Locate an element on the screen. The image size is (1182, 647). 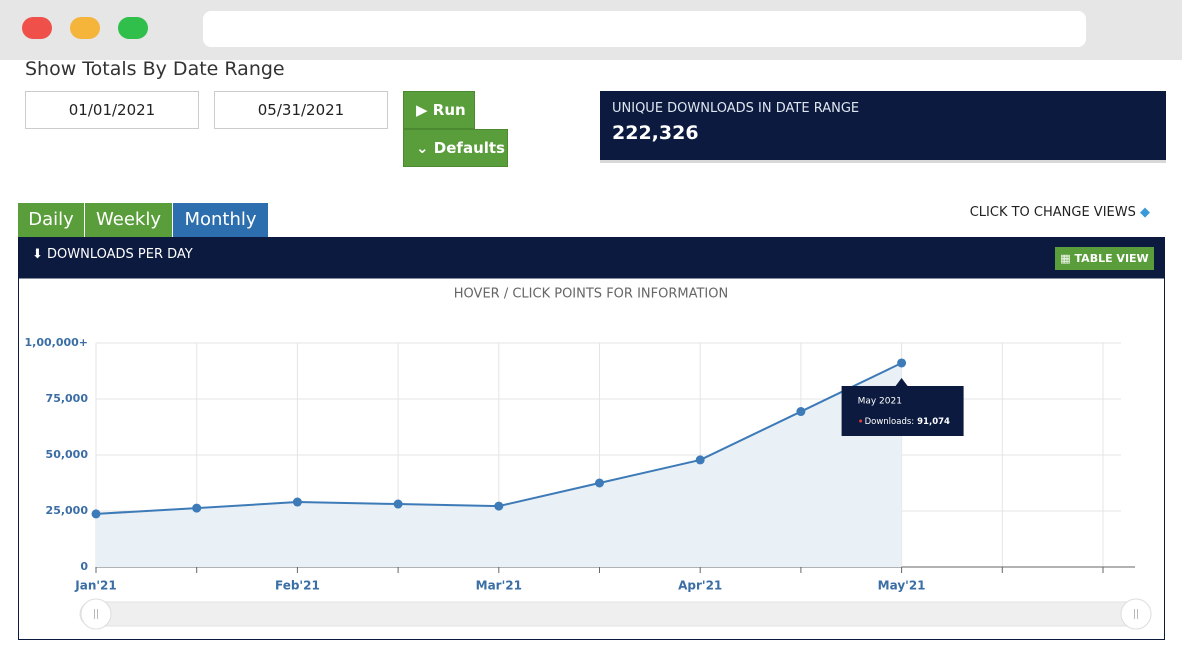
tooltip-title: May 2021 is located at coordinates (880, 401).